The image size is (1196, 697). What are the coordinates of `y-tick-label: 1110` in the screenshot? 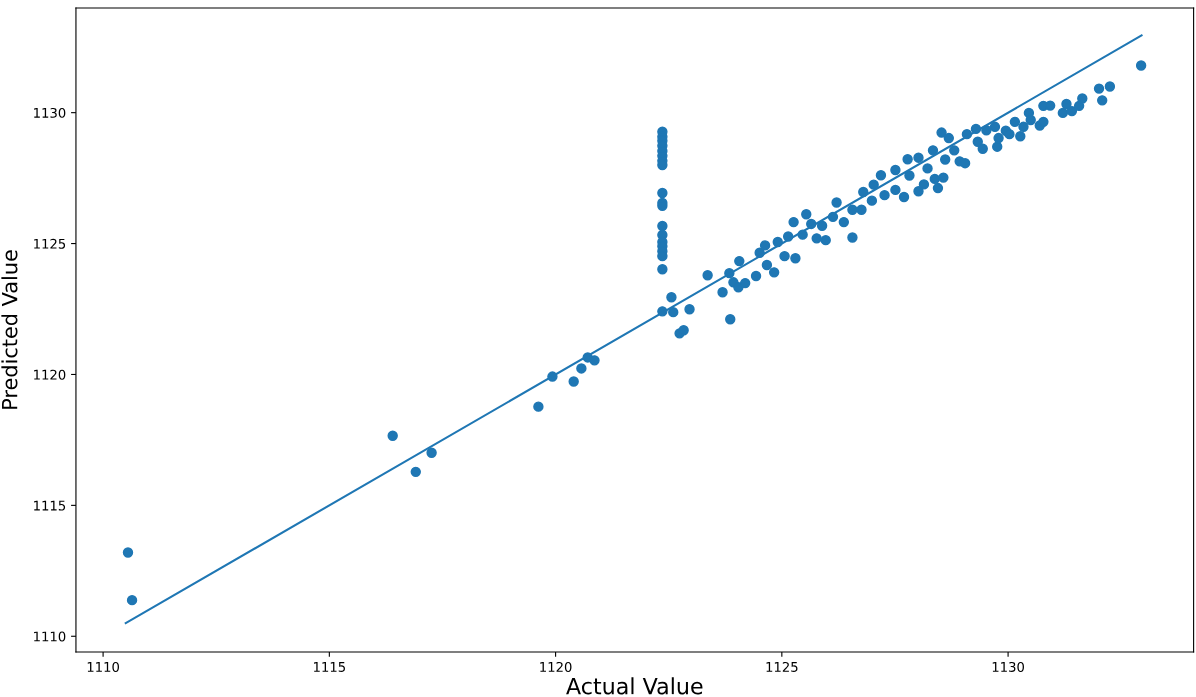 It's located at (50, 636).